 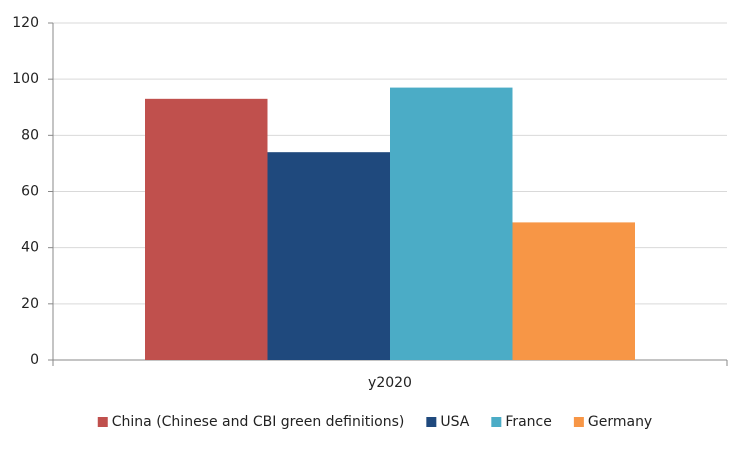 What do you see at coordinates (25, 79) in the screenshot?
I see `y-tick-label: 100` at bounding box center [25, 79].